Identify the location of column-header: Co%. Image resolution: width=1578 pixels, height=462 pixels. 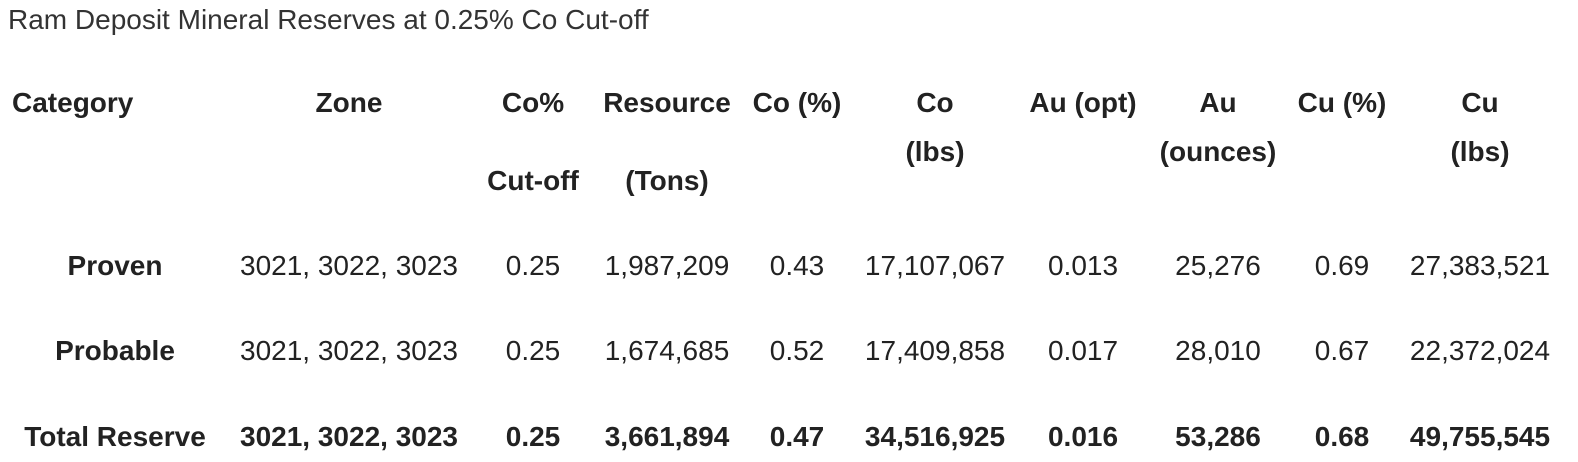
(533, 102).